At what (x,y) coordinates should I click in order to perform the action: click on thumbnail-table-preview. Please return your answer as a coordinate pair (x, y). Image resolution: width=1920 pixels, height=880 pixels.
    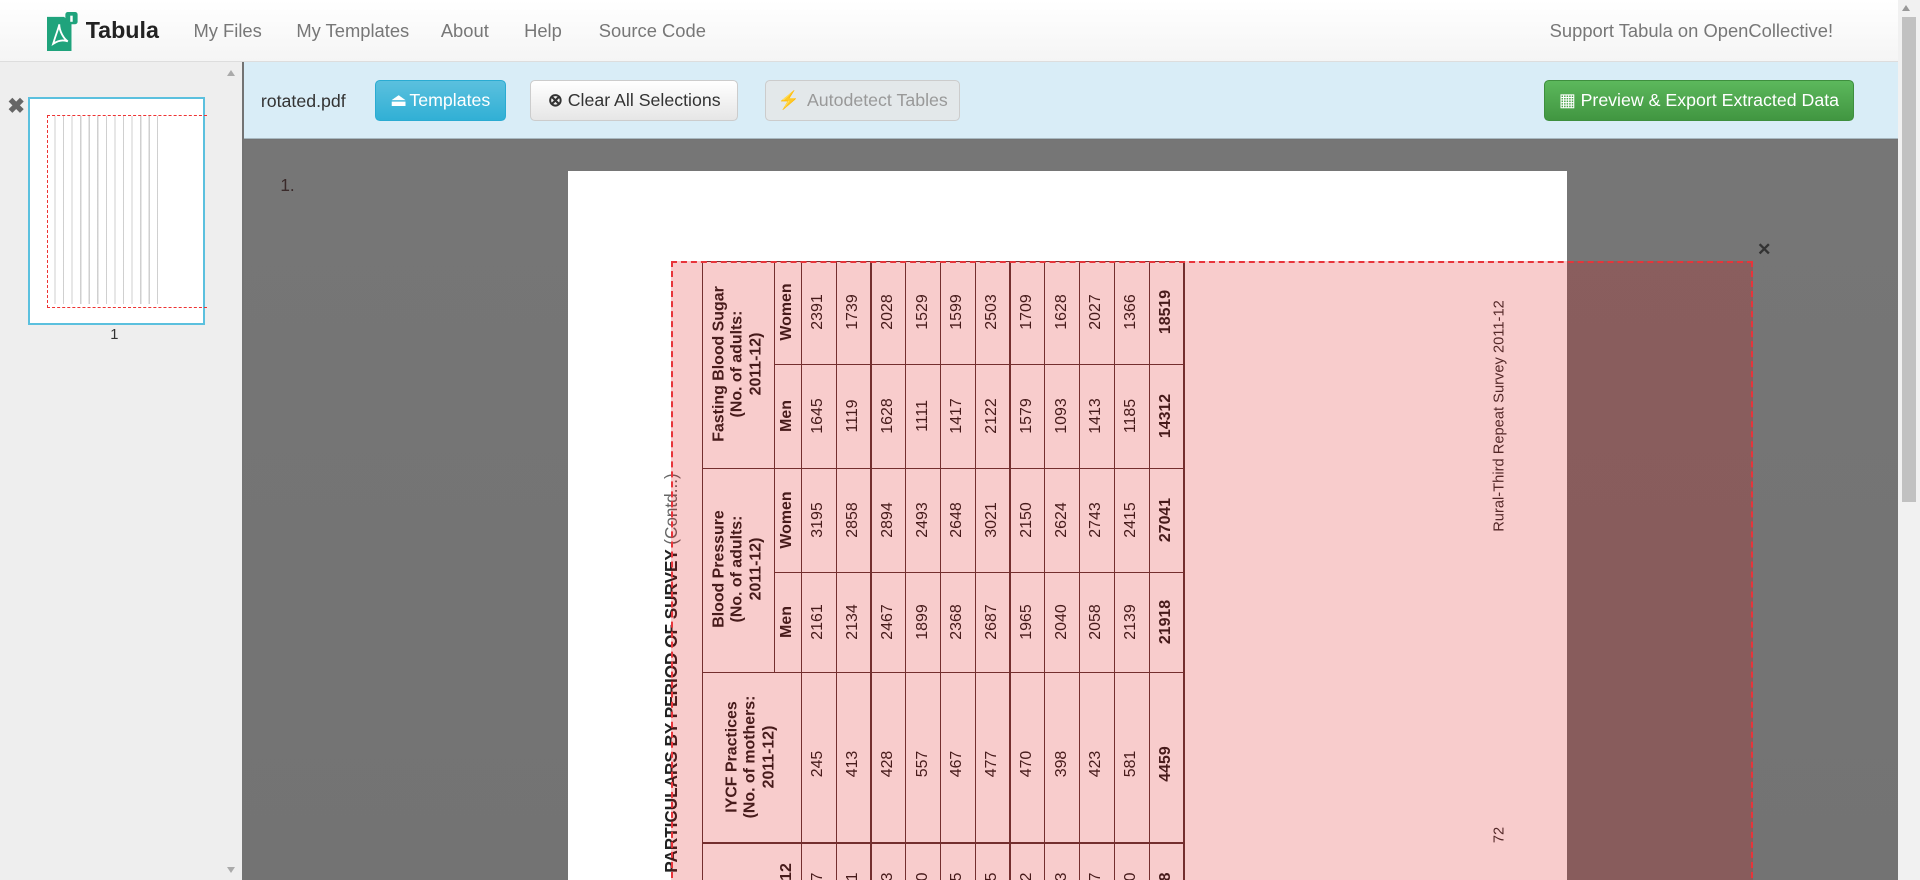
    Looking at the image, I should click on (102, 210).